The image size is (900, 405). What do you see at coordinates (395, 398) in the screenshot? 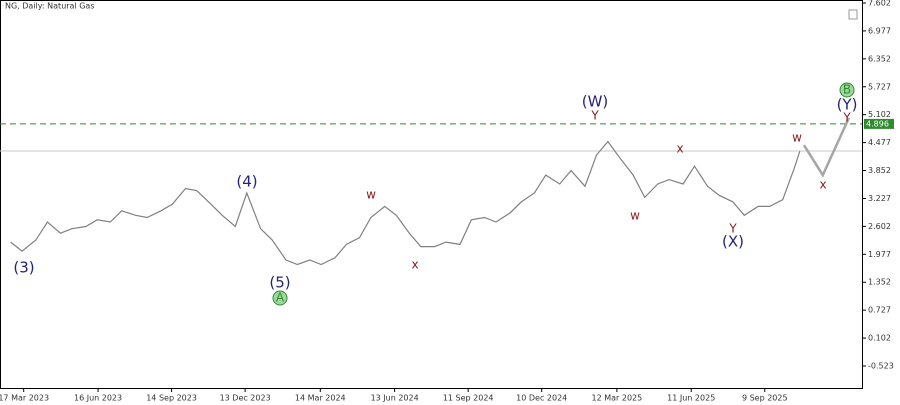
I see `x-tick-label: 13 Jun 2024` at bounding box center [395, 398].